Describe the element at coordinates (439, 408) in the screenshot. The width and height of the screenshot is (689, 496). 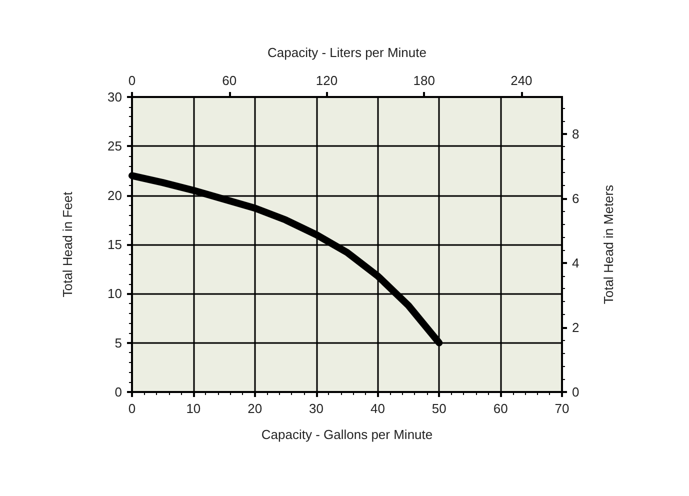
I see `x-tick-label: 50` at that location.